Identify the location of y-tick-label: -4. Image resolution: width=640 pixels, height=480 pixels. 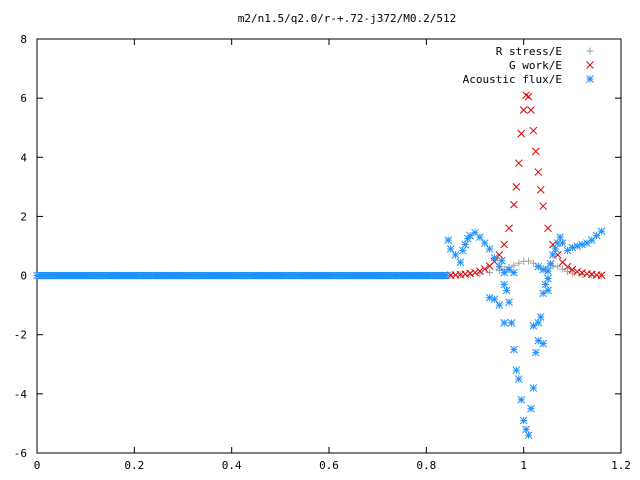
(21, 394).